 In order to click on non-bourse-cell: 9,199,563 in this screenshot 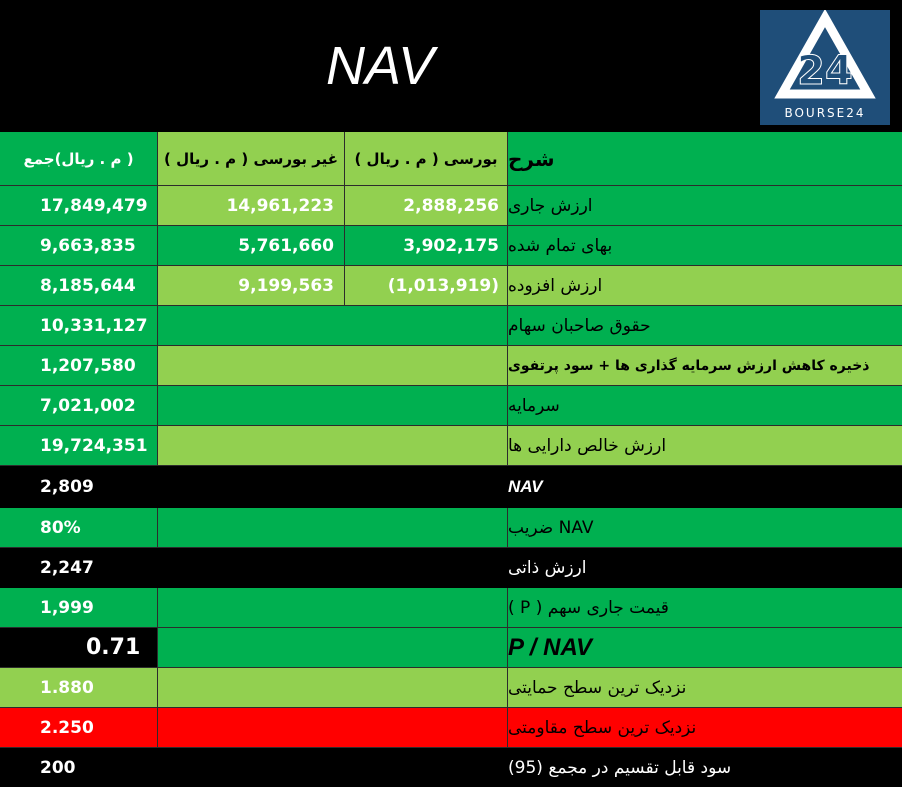, I will do `click(251, 285)`.